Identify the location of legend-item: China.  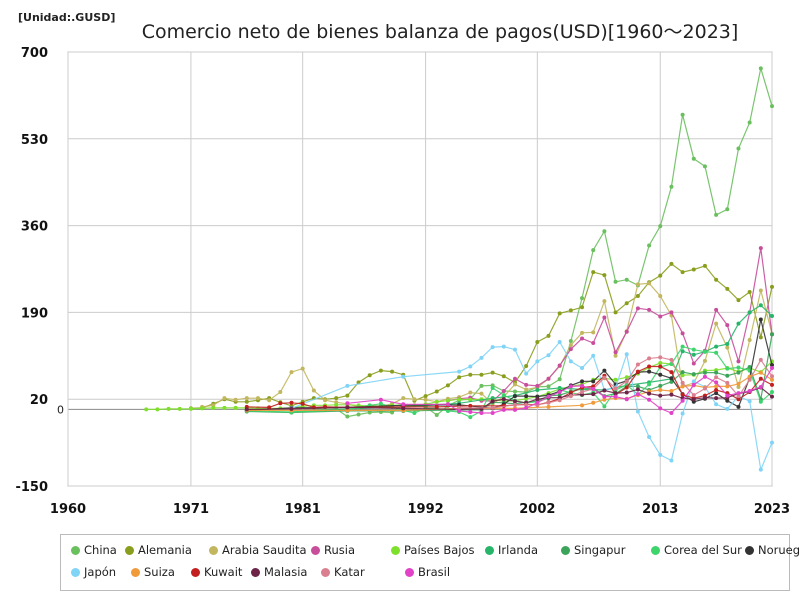
(94, 550).